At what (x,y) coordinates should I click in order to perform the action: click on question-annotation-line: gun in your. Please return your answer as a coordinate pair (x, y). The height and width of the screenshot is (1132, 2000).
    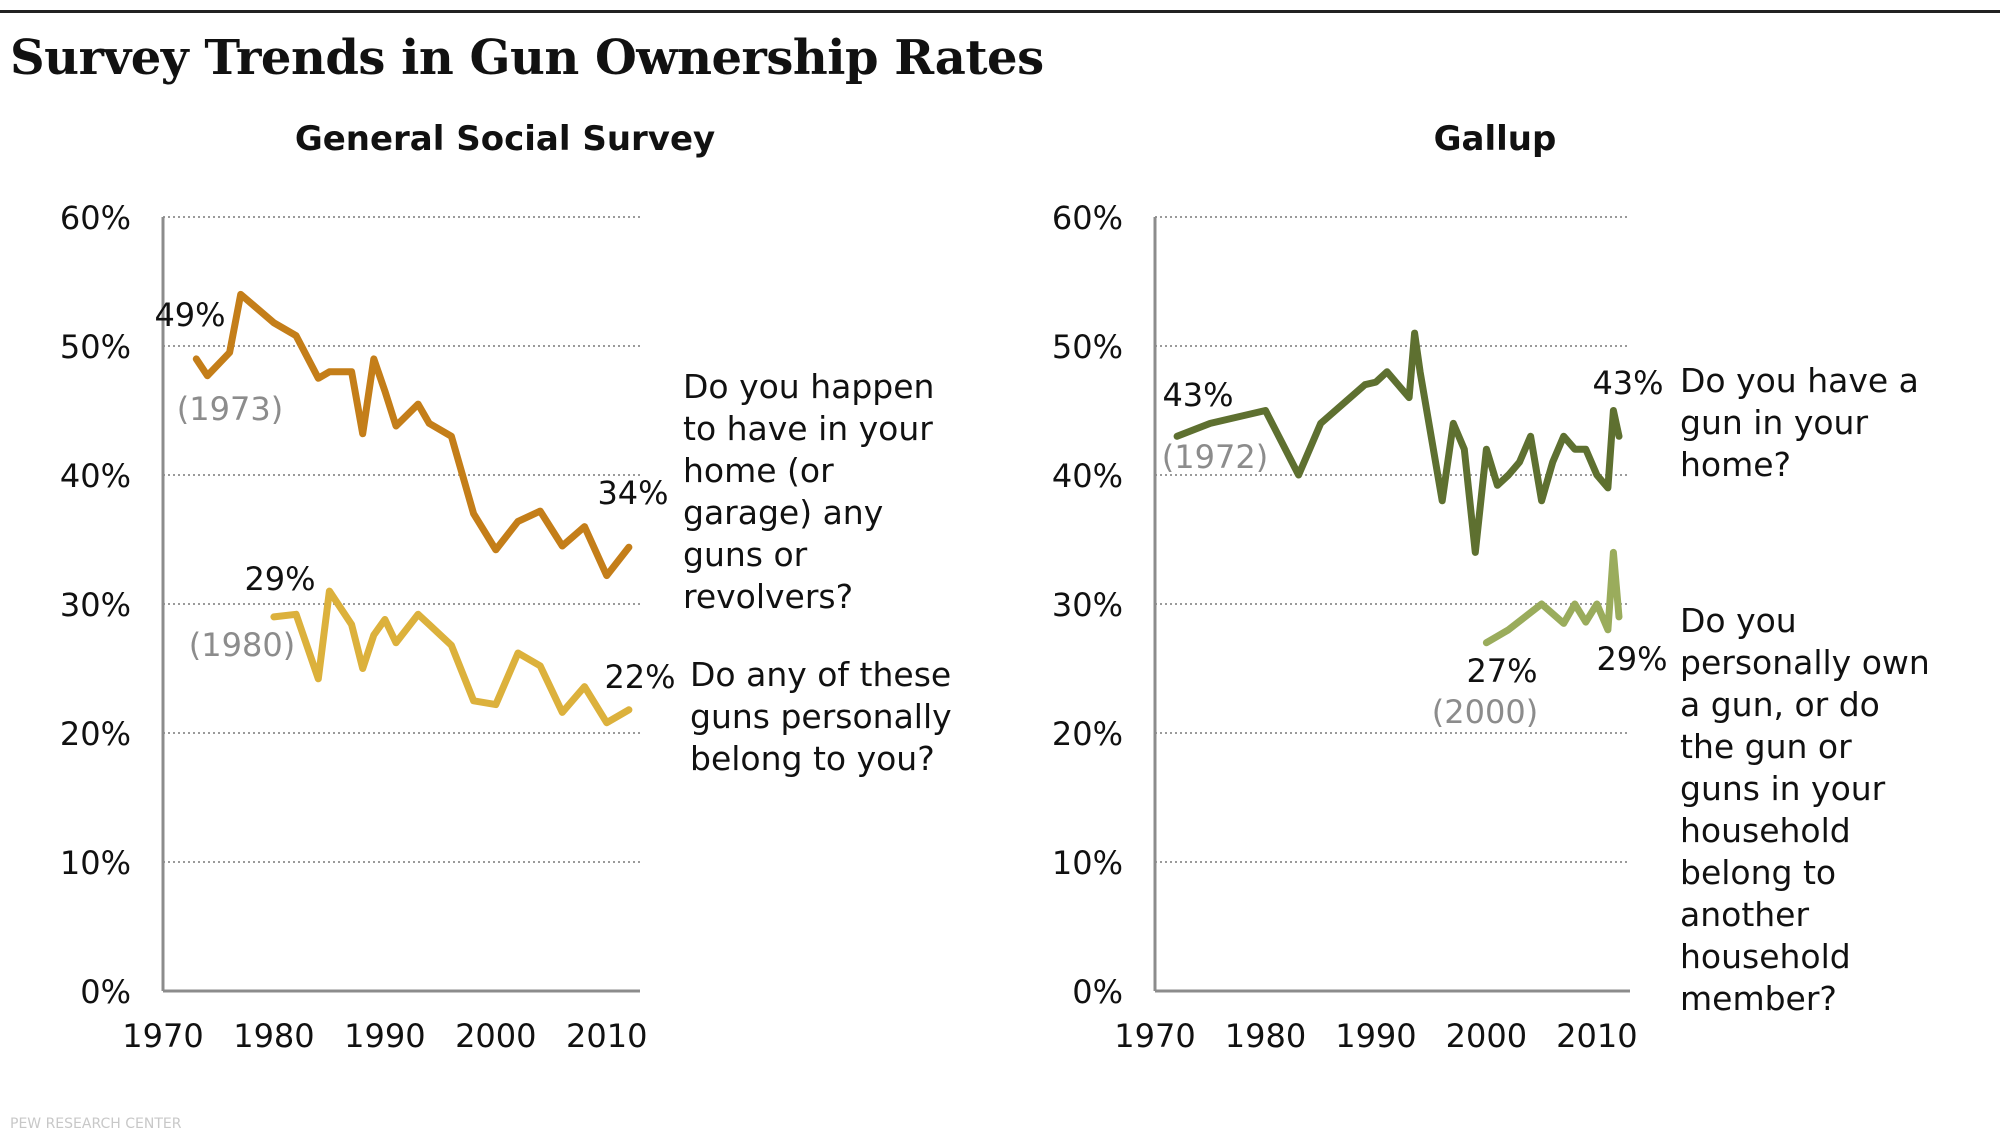
    Looking at the image, I should click on (1774, 422).